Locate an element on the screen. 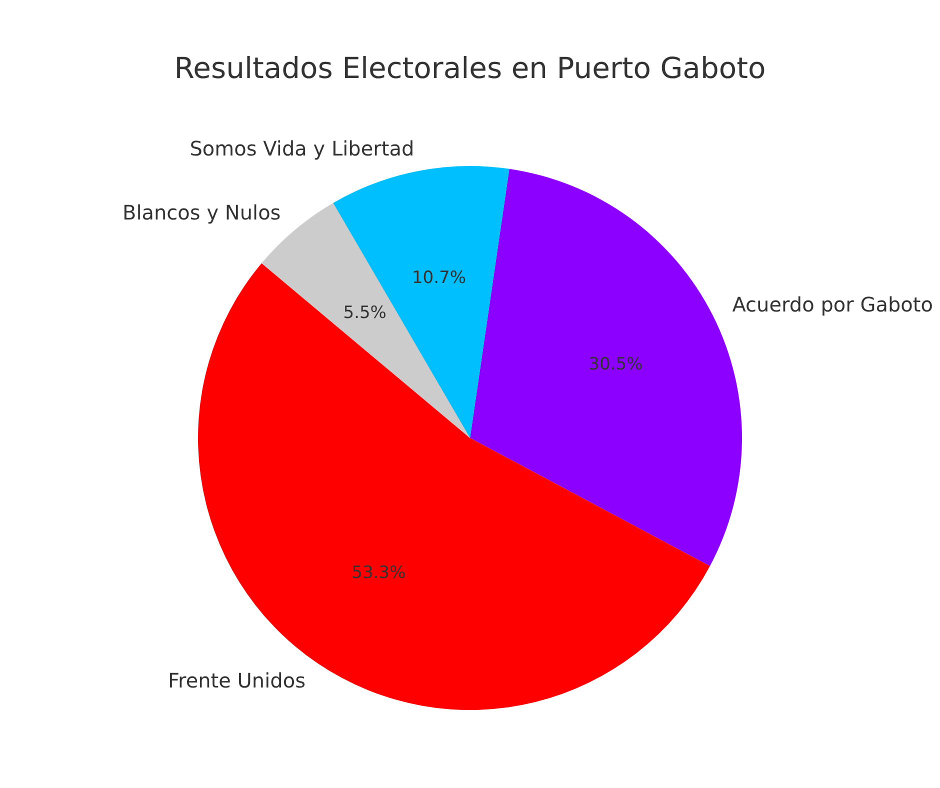 The width and height of the screenshot is (940, 788). data-label: 5.5% is located at coordinates (364, 313).